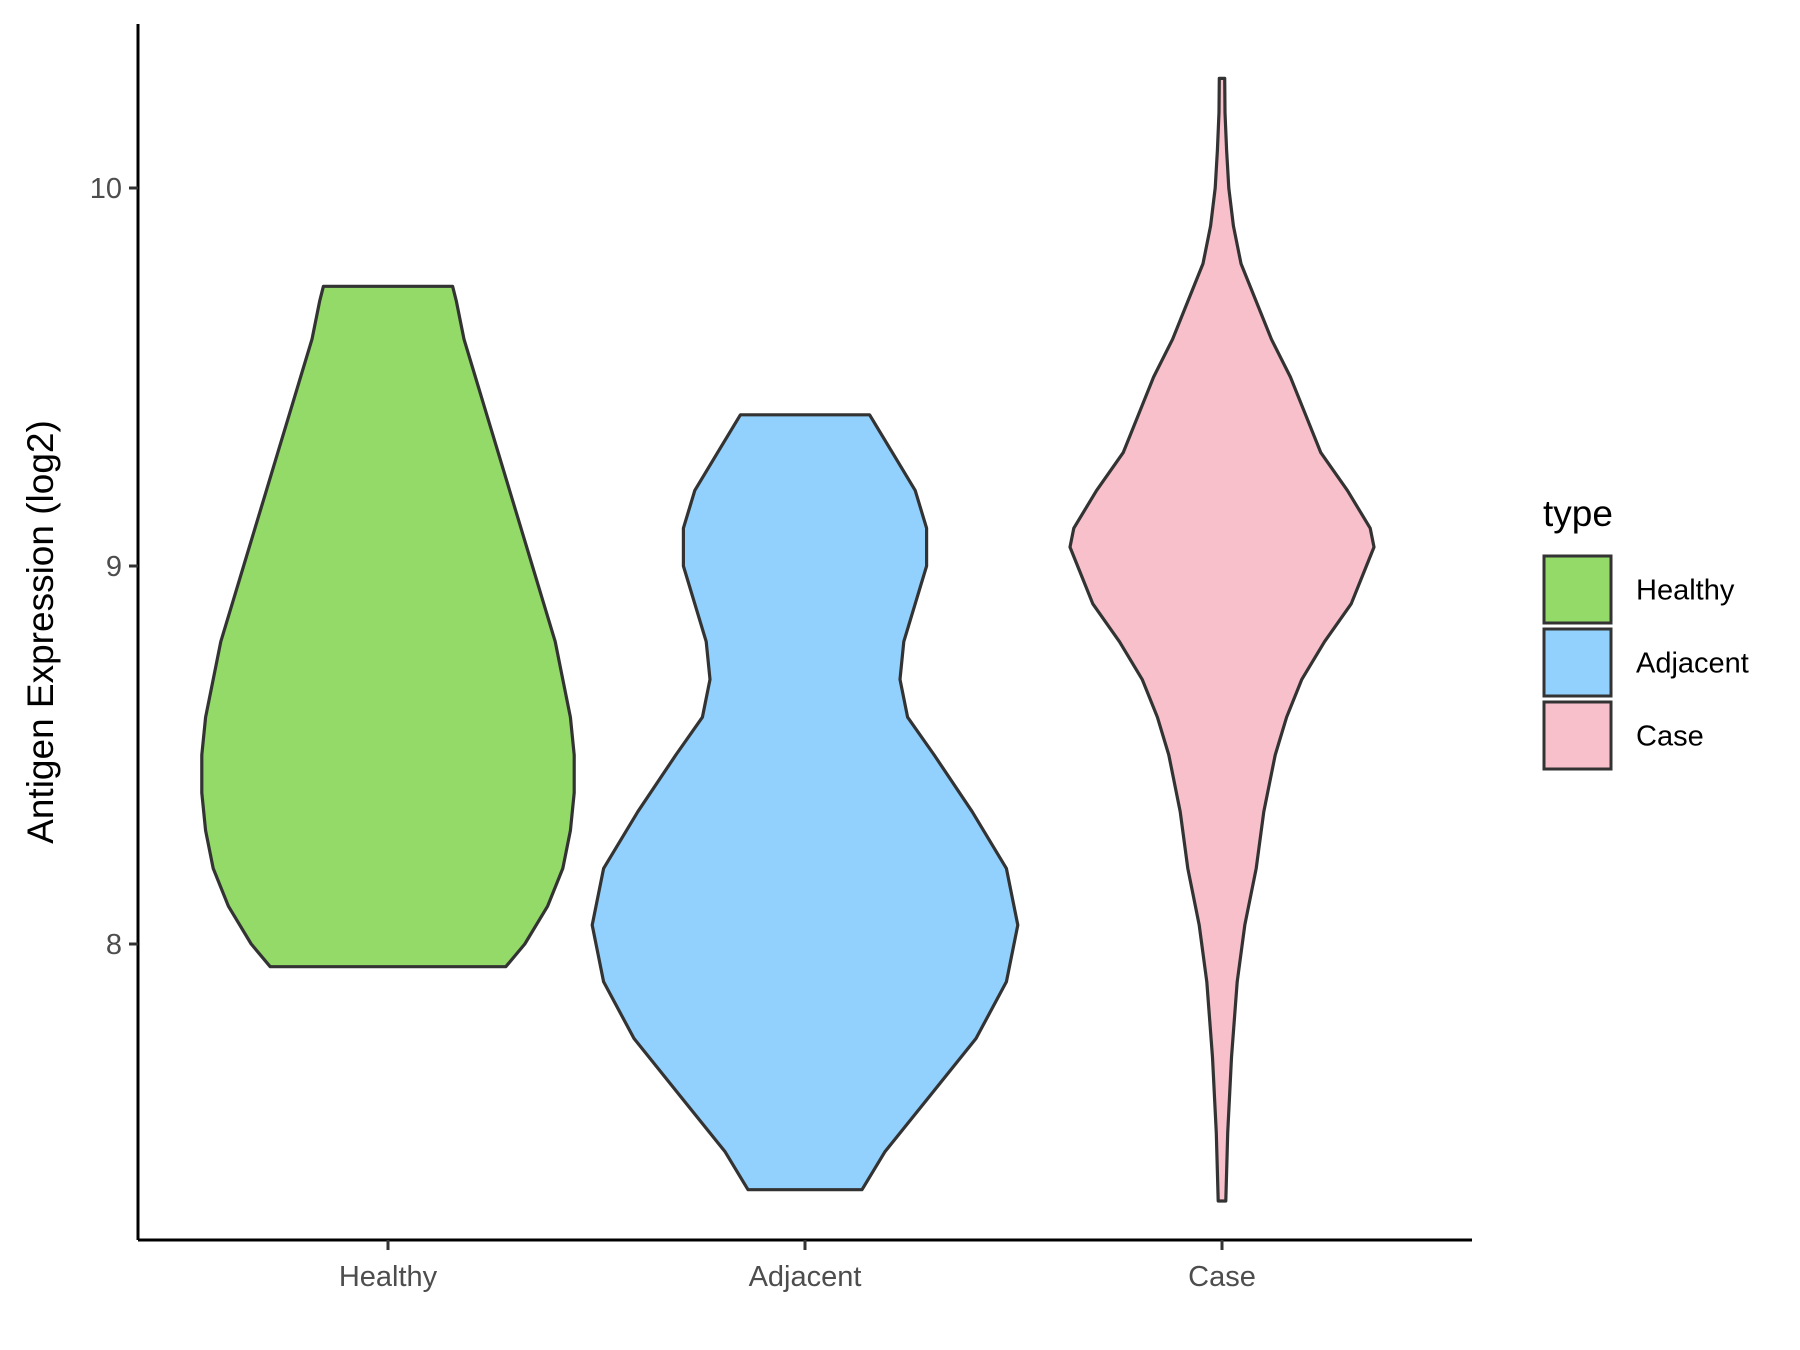 This screenshot has width=1800, height=1350. I want to click on legend-items: Healthy Adjacent Case, so click(1645, 662).